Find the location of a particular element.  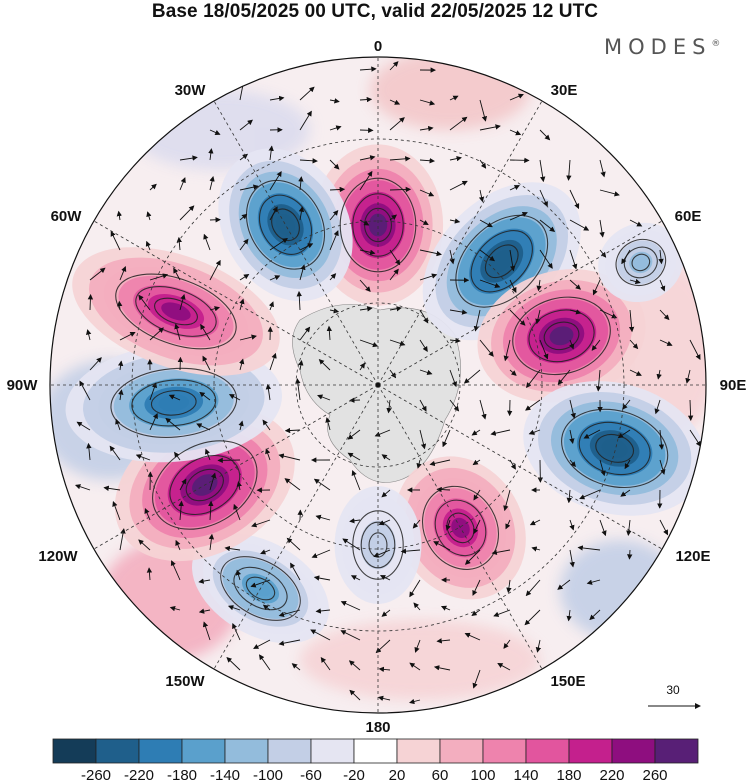

lon-label-60e: 60E is located at coordinates (688, 216).